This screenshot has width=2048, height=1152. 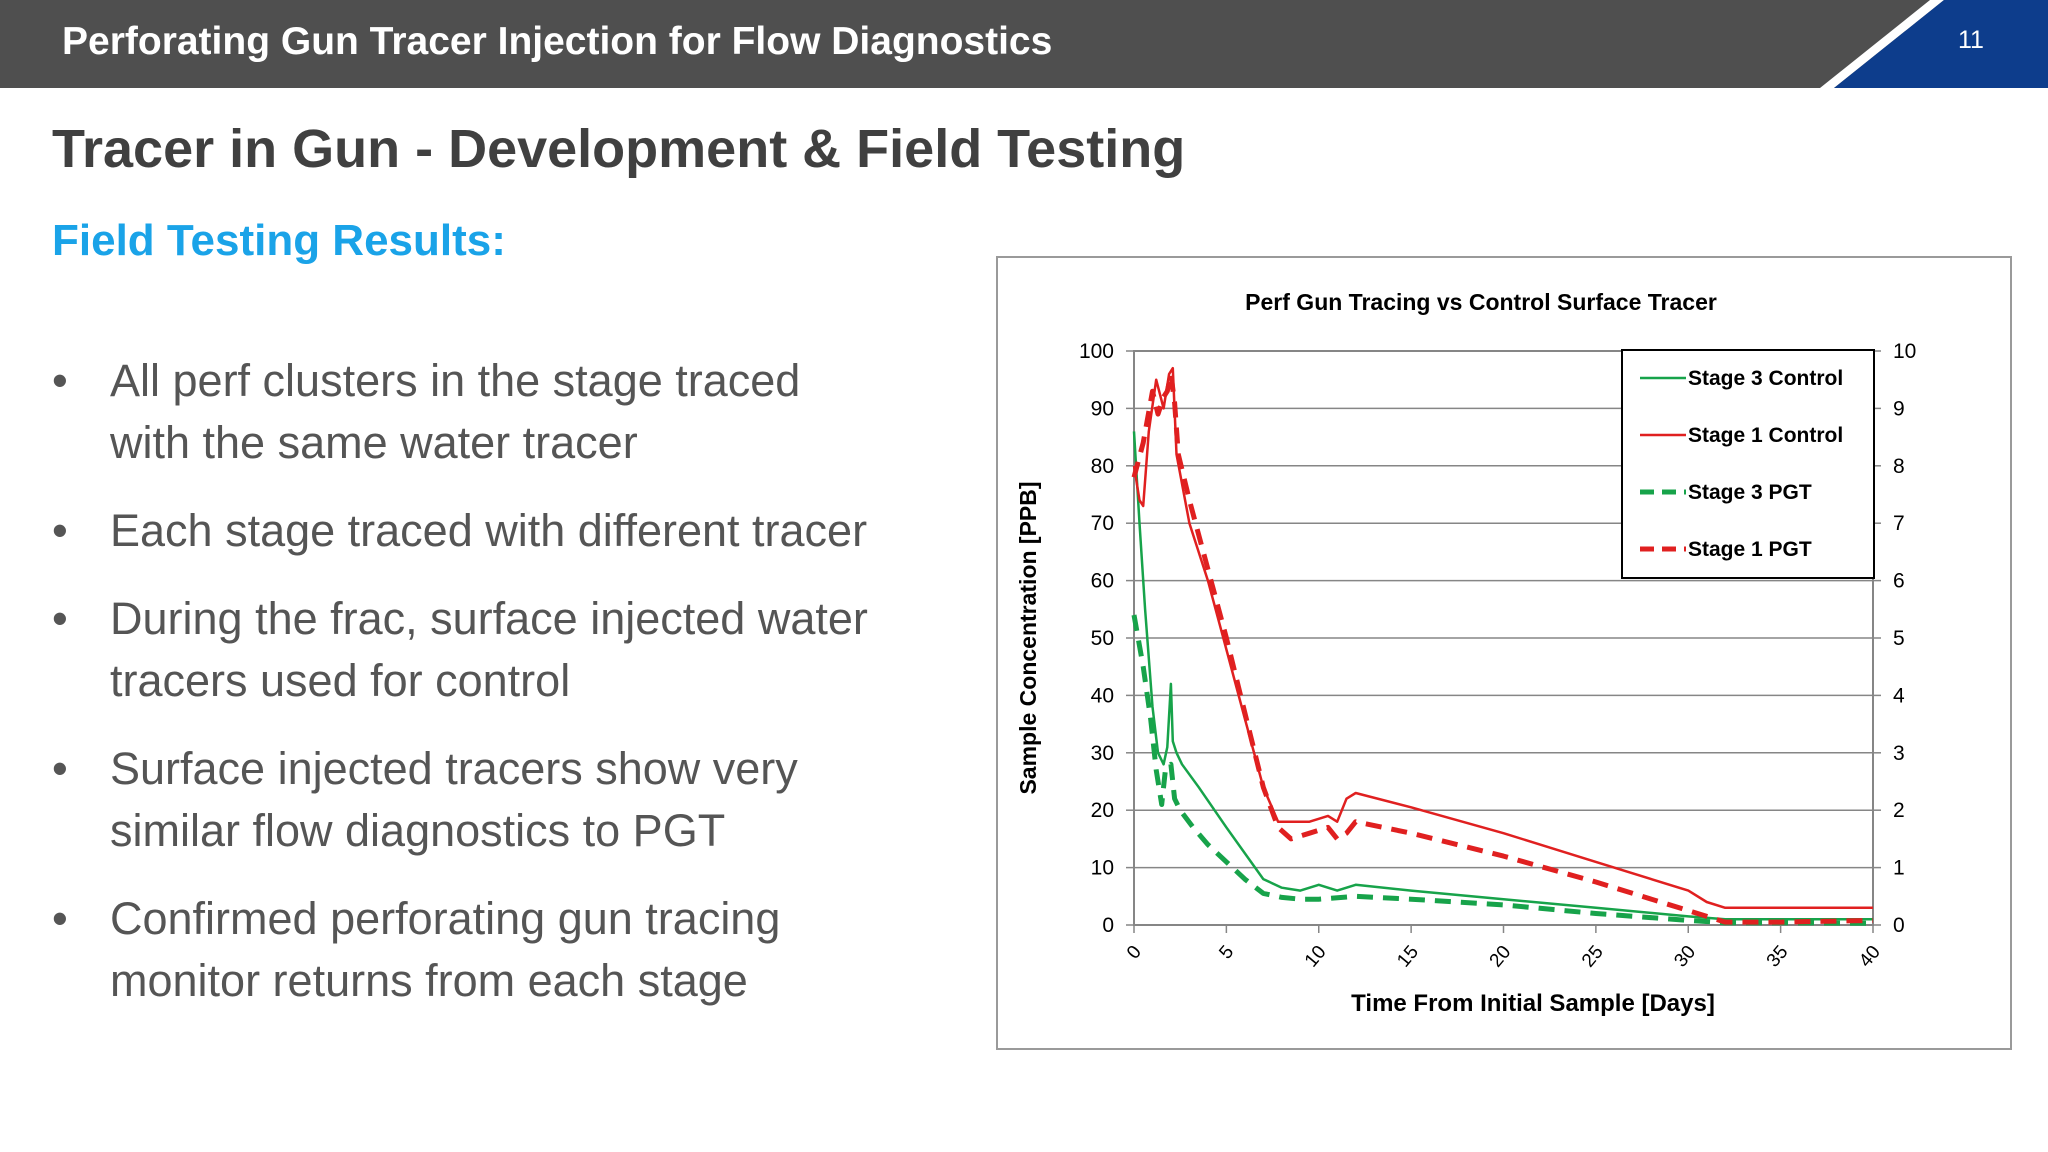 I want to click on y2-tick-label: 2, so click(x=1899, y=810).